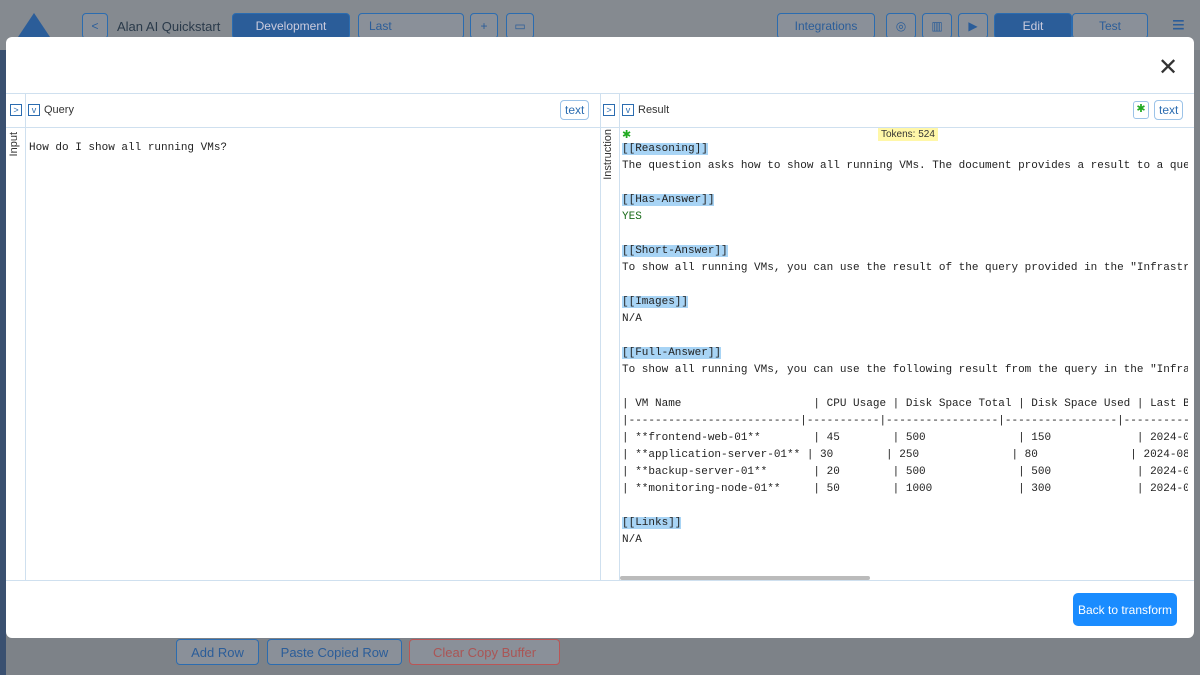 The height and width of the screenshot is (675, 1200). I want to click on instruction-label: Instruction, so click(608, 154).